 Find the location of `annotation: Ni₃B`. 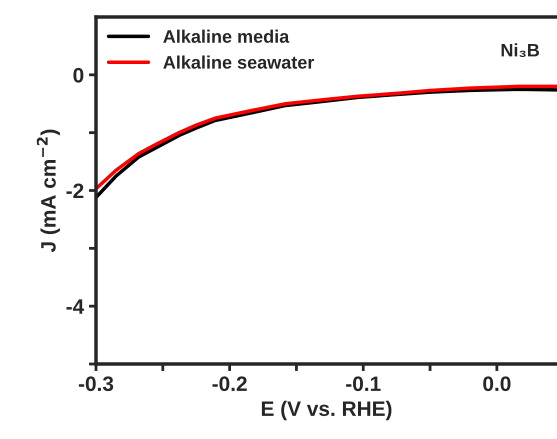

annotation: Ni₃B is located at coordinates (521, 50).